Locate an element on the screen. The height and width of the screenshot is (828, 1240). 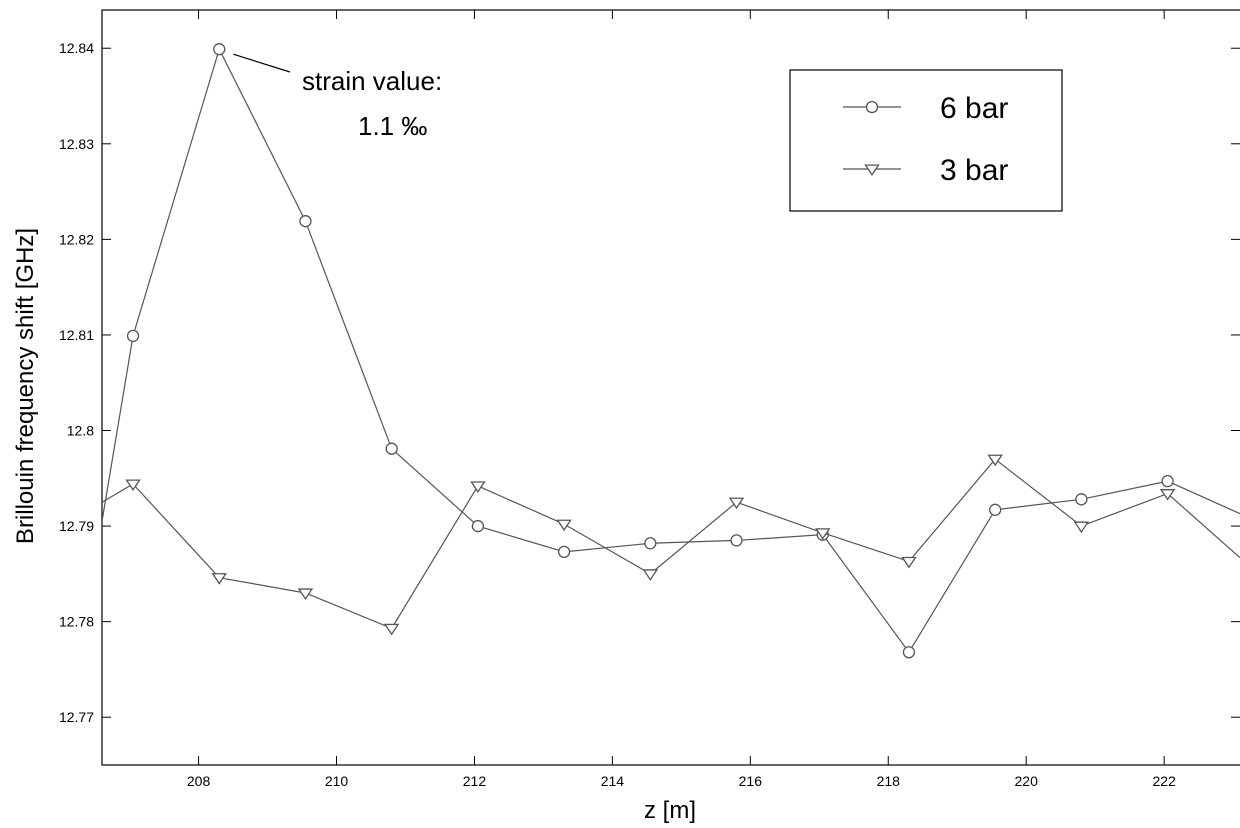
x-tick-label: 214 is located at coordinates (613, 781).